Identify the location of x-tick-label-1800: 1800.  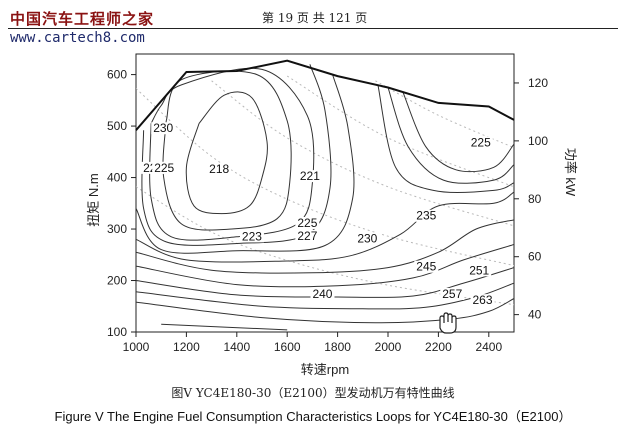
(337, 347).